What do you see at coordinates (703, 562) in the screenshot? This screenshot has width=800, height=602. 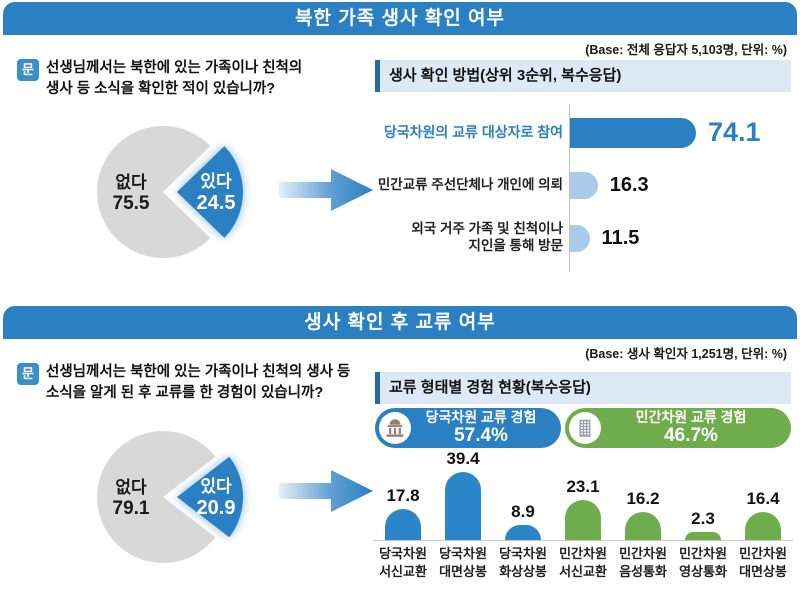 I see `bar-label: 민간차원 영상통화` at bounding box center [703, 562].